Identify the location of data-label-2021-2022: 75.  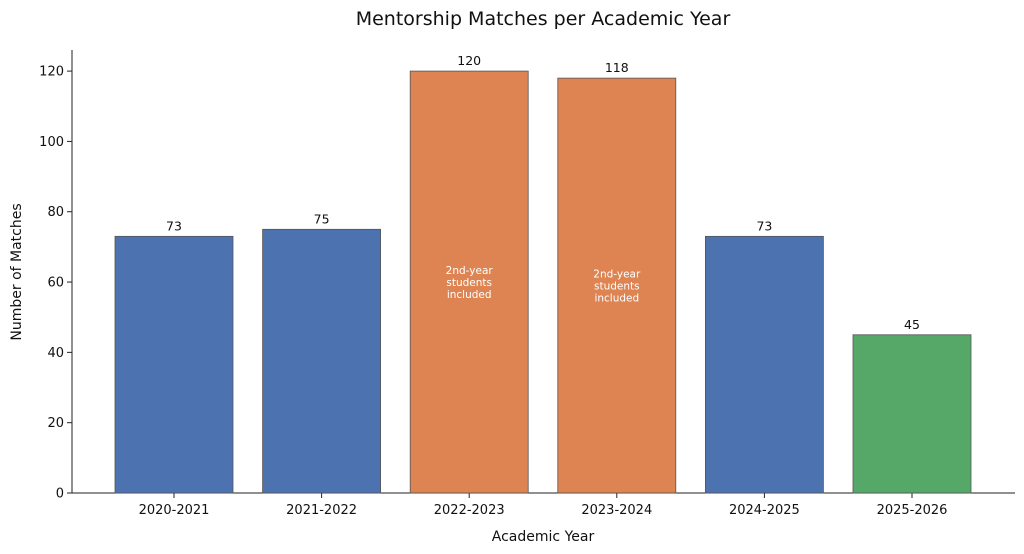
(322, 218).